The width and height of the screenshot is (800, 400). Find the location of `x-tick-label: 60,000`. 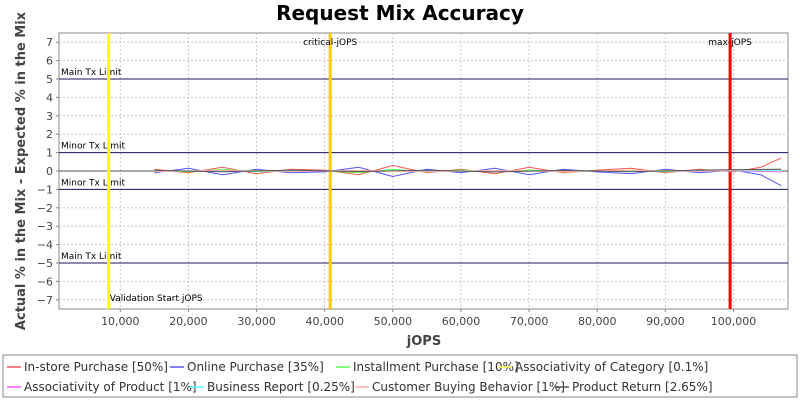

x-tick-label: 60,000 is located at coordinates (461, 321).